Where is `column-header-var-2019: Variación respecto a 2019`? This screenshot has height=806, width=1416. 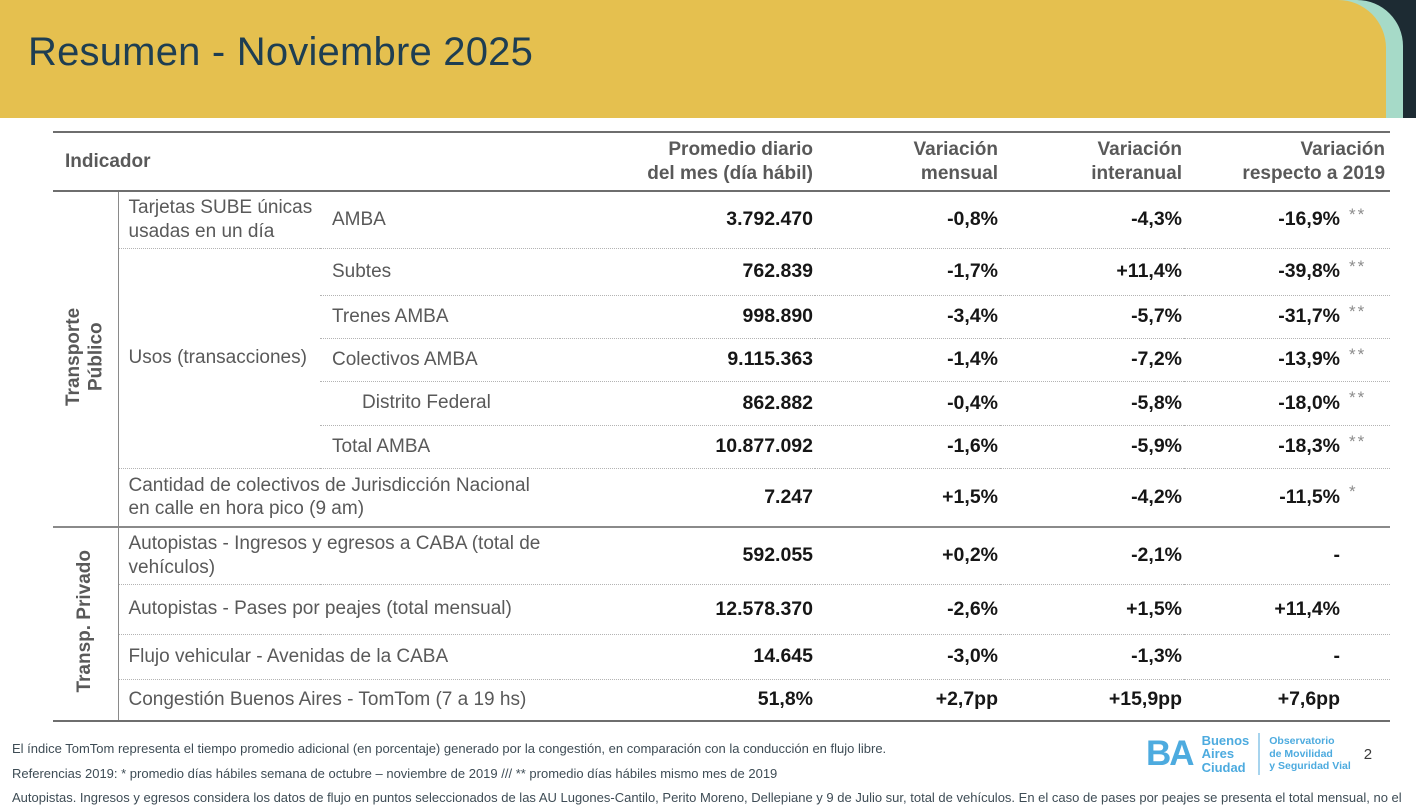 column-header-var-2019: Variación respecto a 2019 is located at coordinates (1287, 162).